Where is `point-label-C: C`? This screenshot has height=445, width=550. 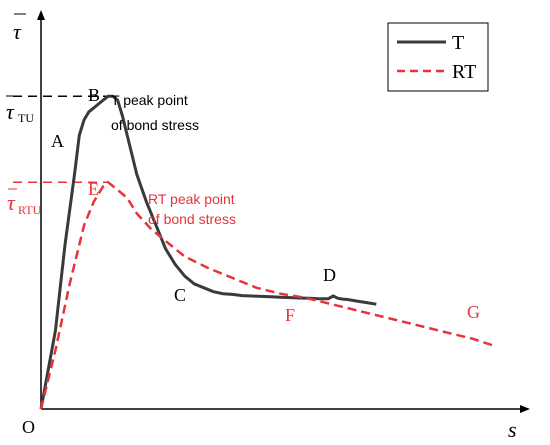 point-label-C: C is located at coordinates (180, 295).